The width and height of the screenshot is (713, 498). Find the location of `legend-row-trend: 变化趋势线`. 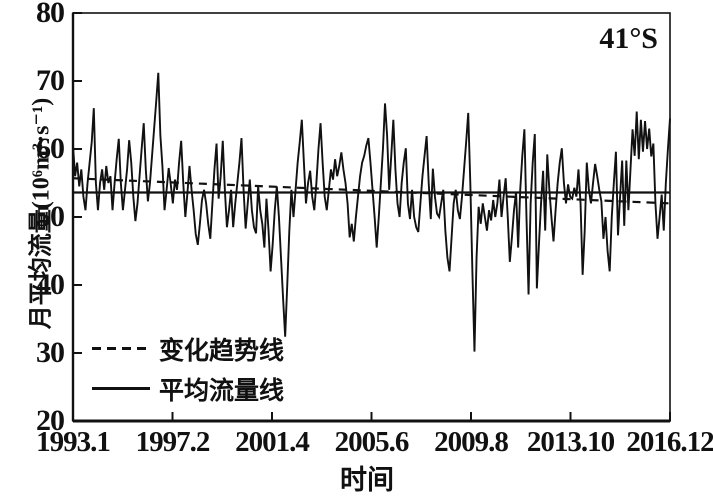

legend-row-trend: 变化趋势线 is located at coordinates (188, 349).